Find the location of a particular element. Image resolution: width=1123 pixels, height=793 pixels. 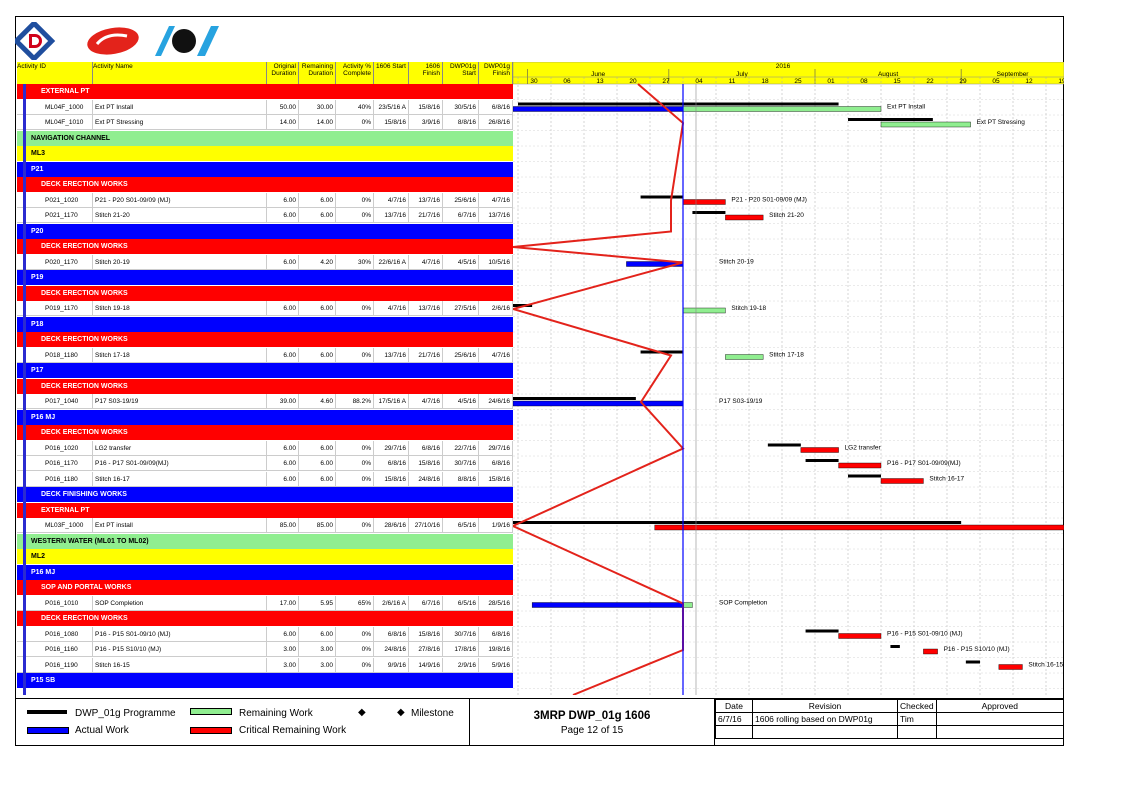

group-band: P21 is located at coordinates (265, 169).